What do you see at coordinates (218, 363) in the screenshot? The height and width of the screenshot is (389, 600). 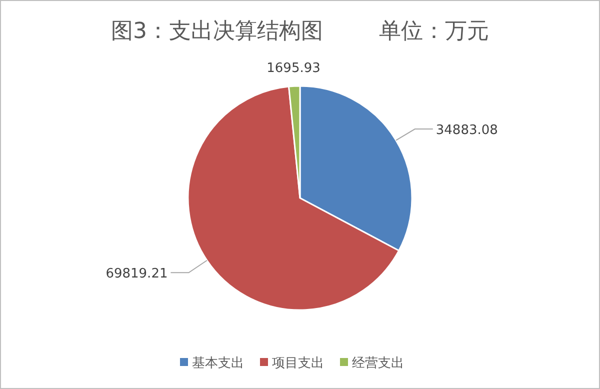 I see `legend-label: 基本支出` at bounding box center [218, 363].